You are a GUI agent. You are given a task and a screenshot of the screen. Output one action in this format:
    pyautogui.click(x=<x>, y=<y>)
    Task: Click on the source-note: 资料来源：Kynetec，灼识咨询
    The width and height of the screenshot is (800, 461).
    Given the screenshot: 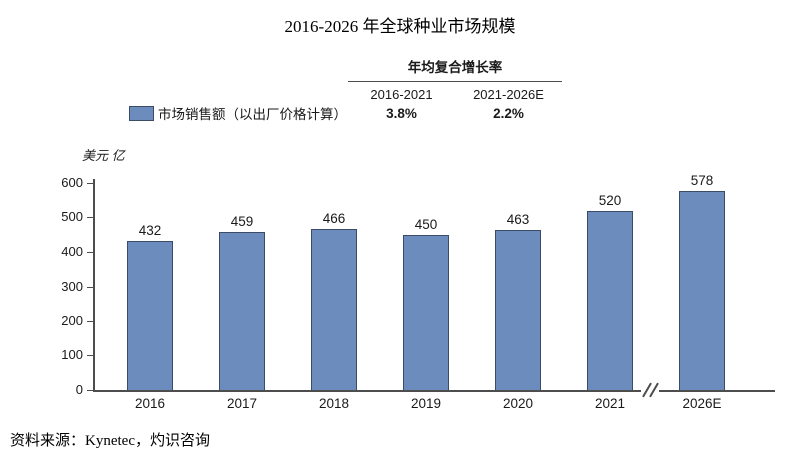 What is the action you would take?
    pyautogui.click(x=110, y=441)
    